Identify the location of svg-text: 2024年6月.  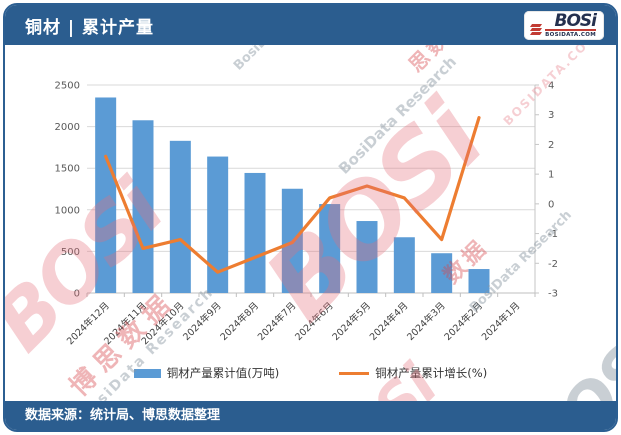
(313, 321).